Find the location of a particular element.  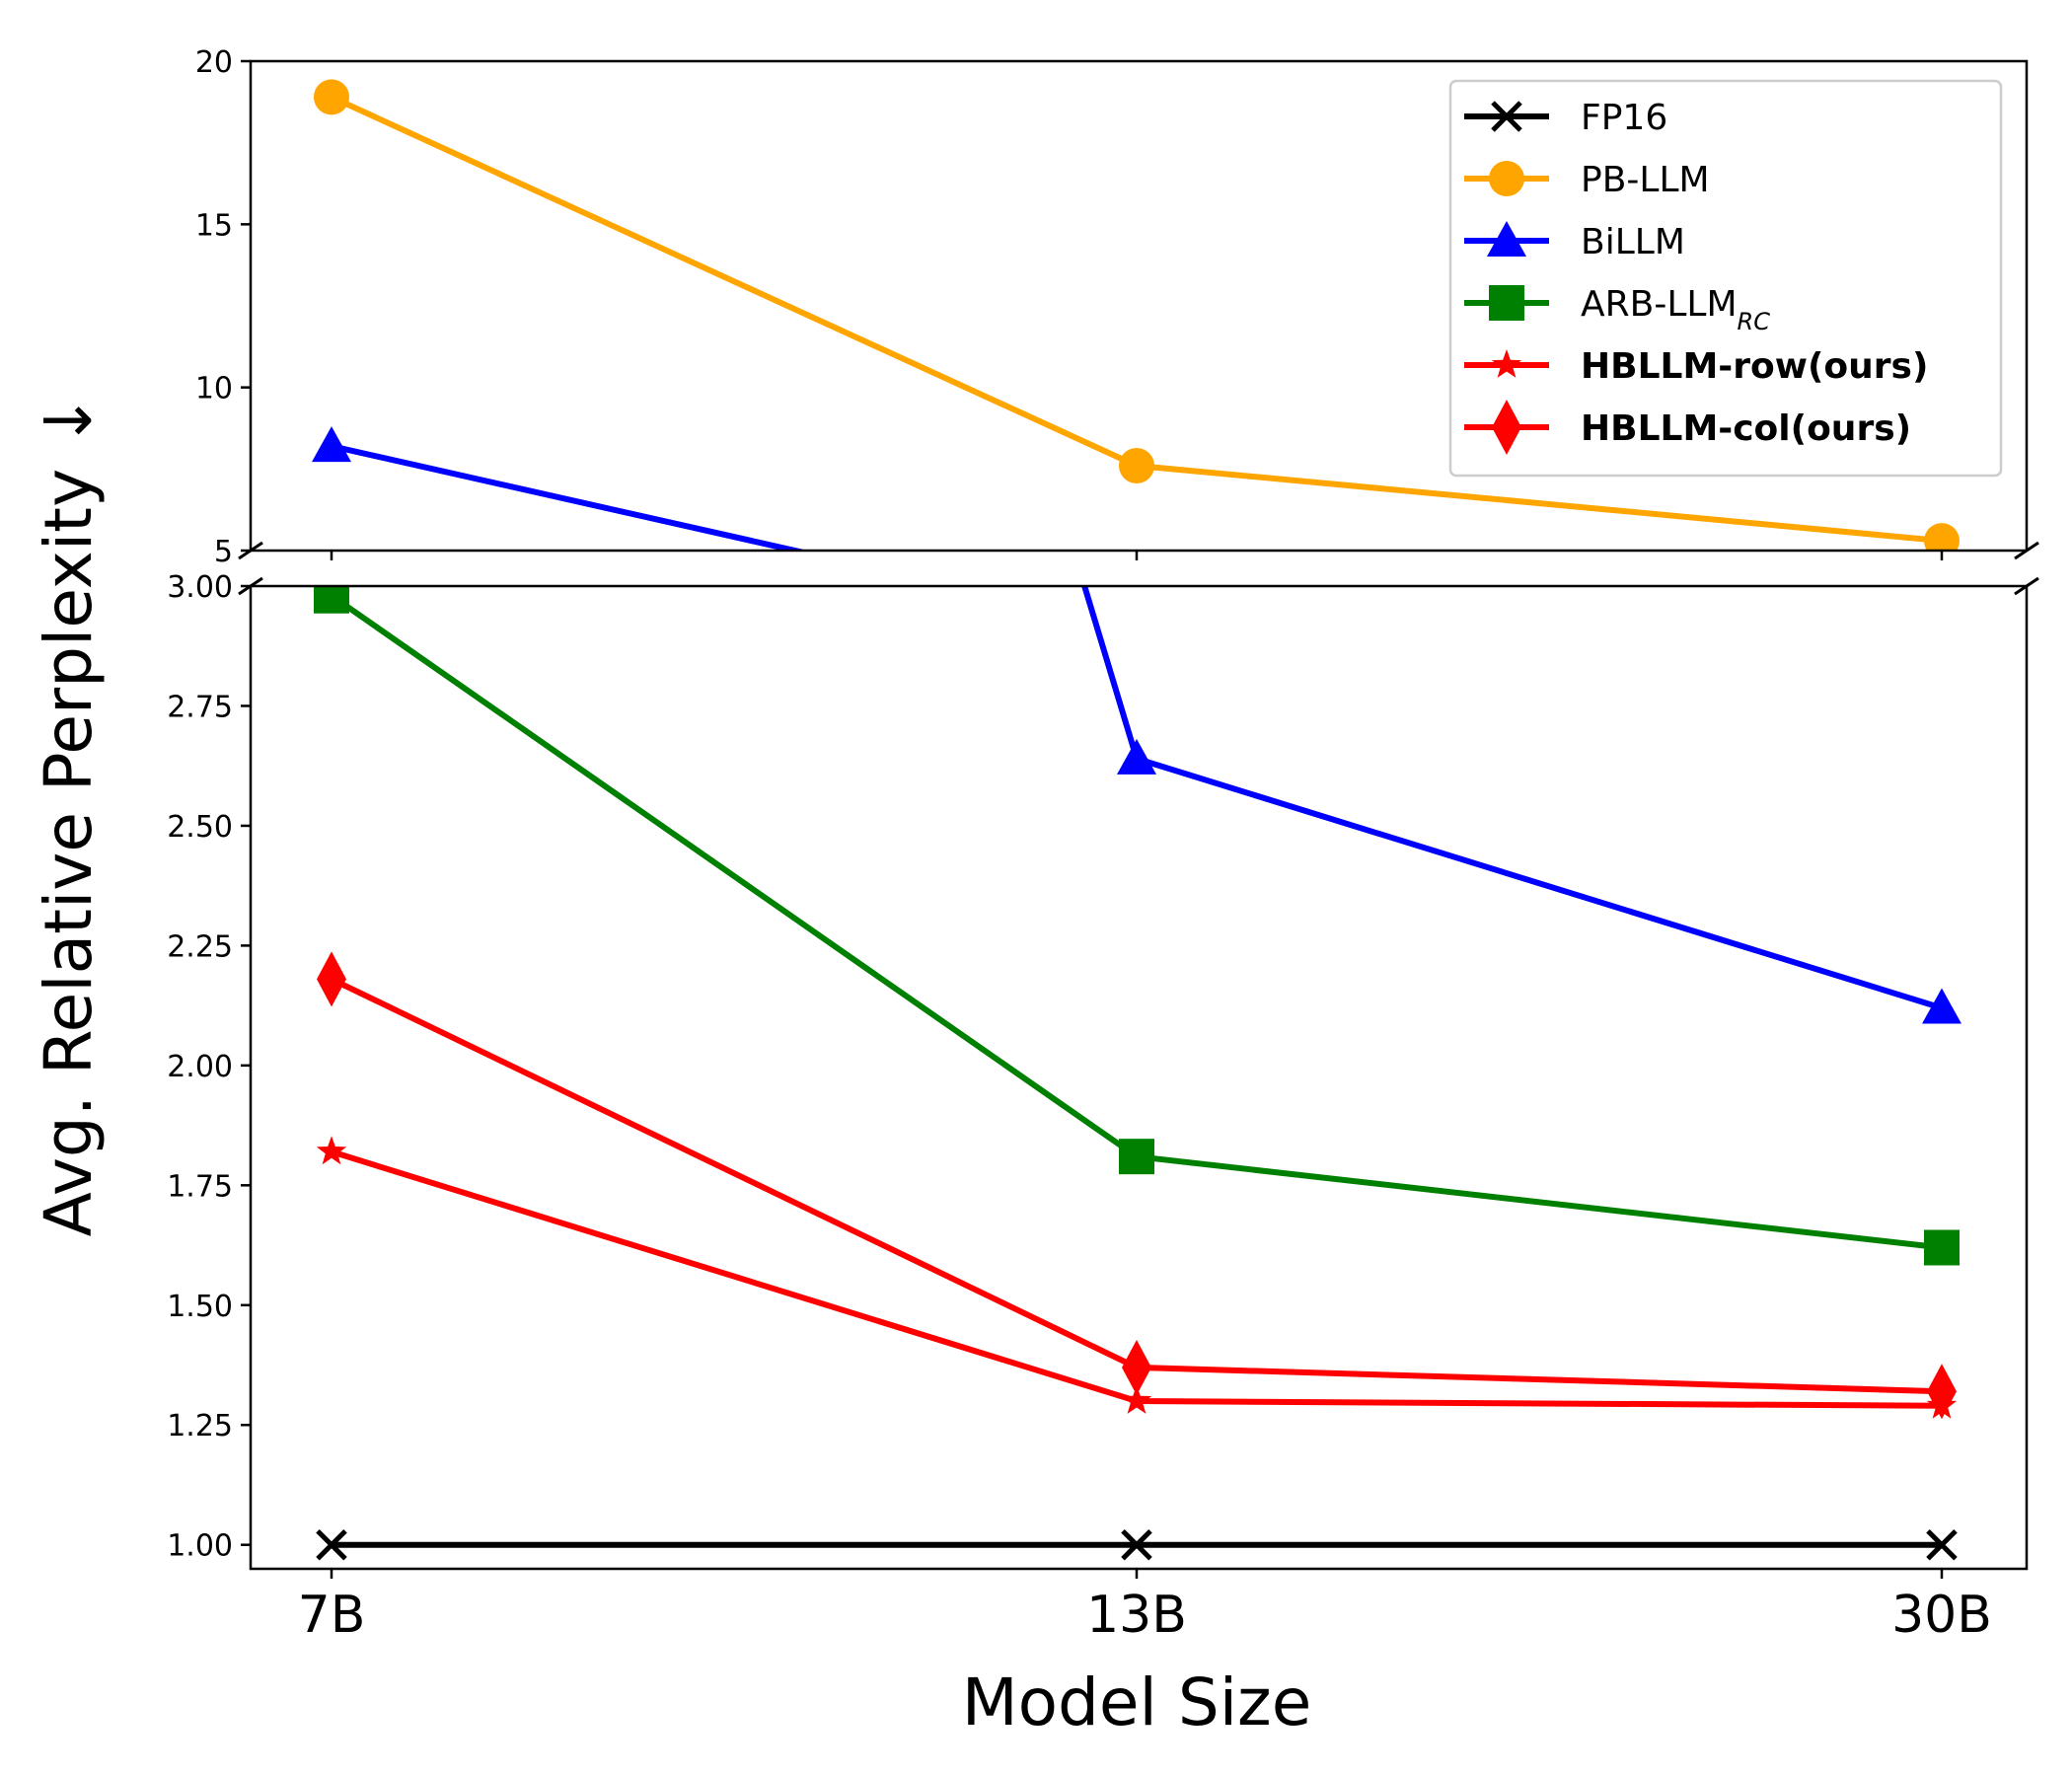

legend-marker-billm is located at coordinates (1506, 239).